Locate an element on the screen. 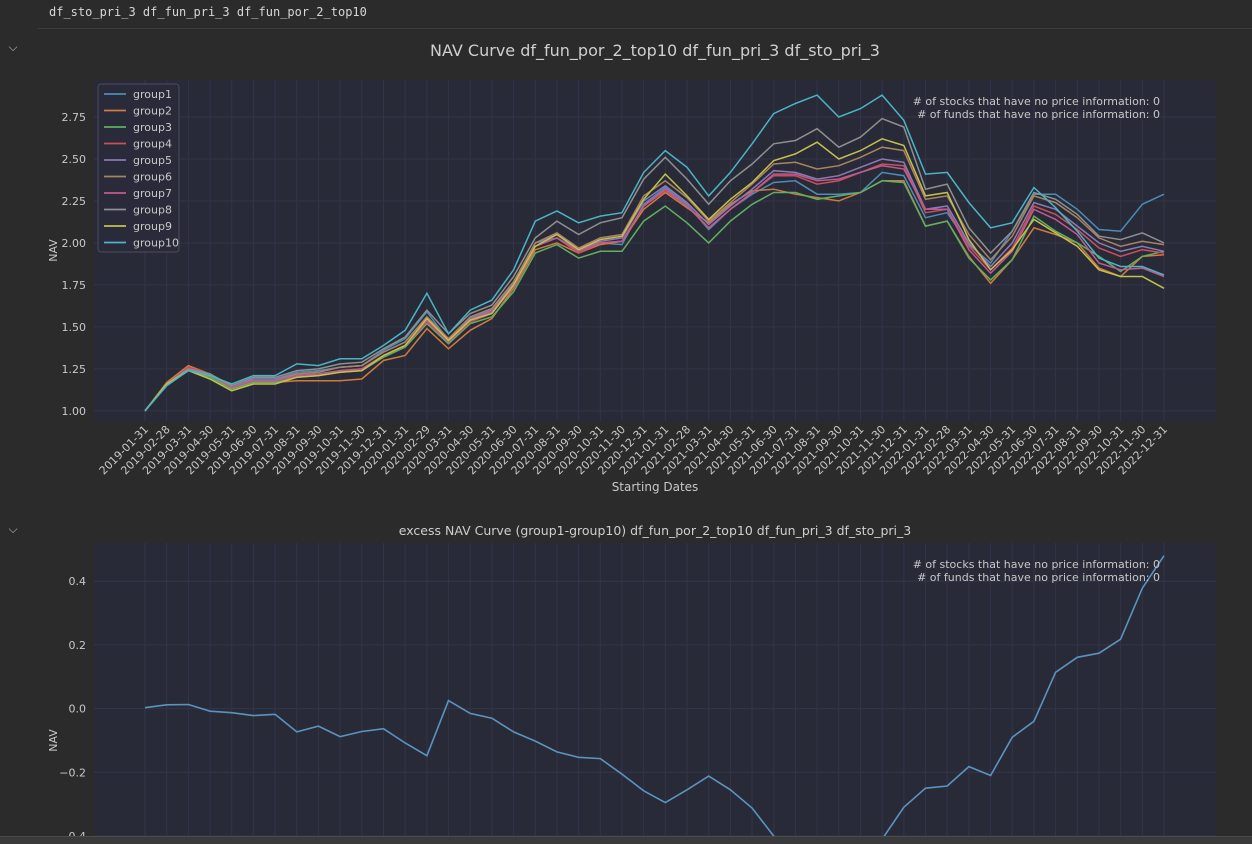 This screenshot has width=1252, height=844. legend-entry: group3 is located at coordinates (152, 127).